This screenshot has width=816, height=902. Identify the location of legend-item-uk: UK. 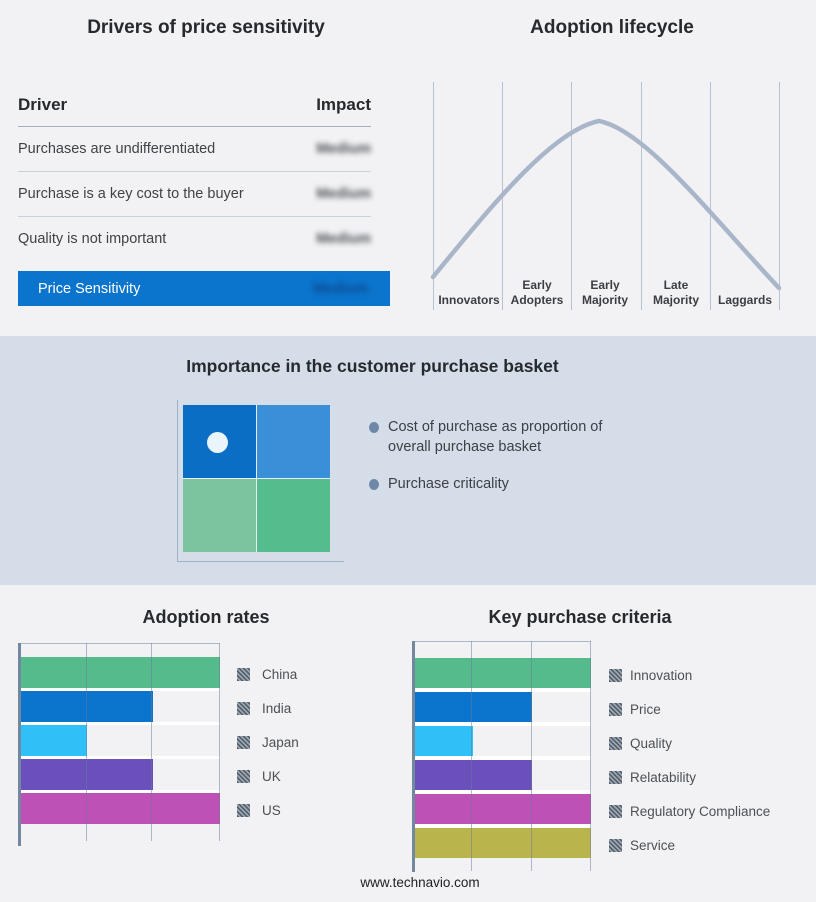
(332, 776).